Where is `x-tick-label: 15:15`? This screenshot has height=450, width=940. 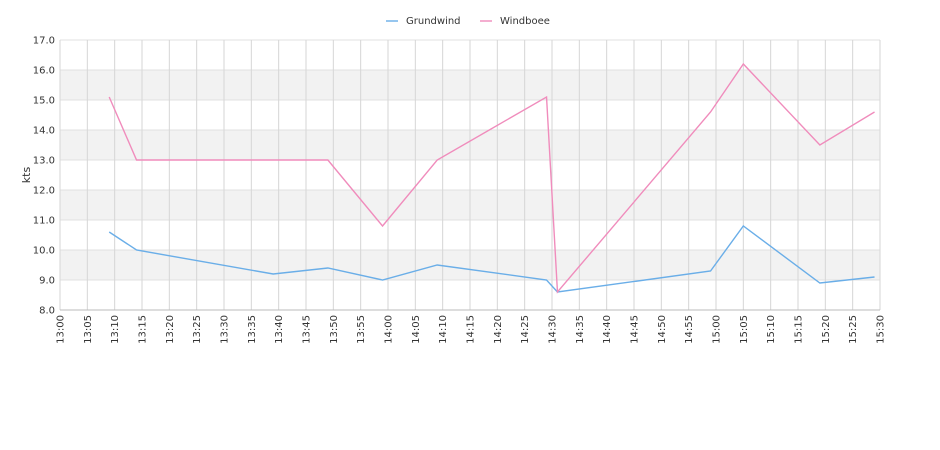
x-tick-label: 15:15 is located at coordinates (799, 329).